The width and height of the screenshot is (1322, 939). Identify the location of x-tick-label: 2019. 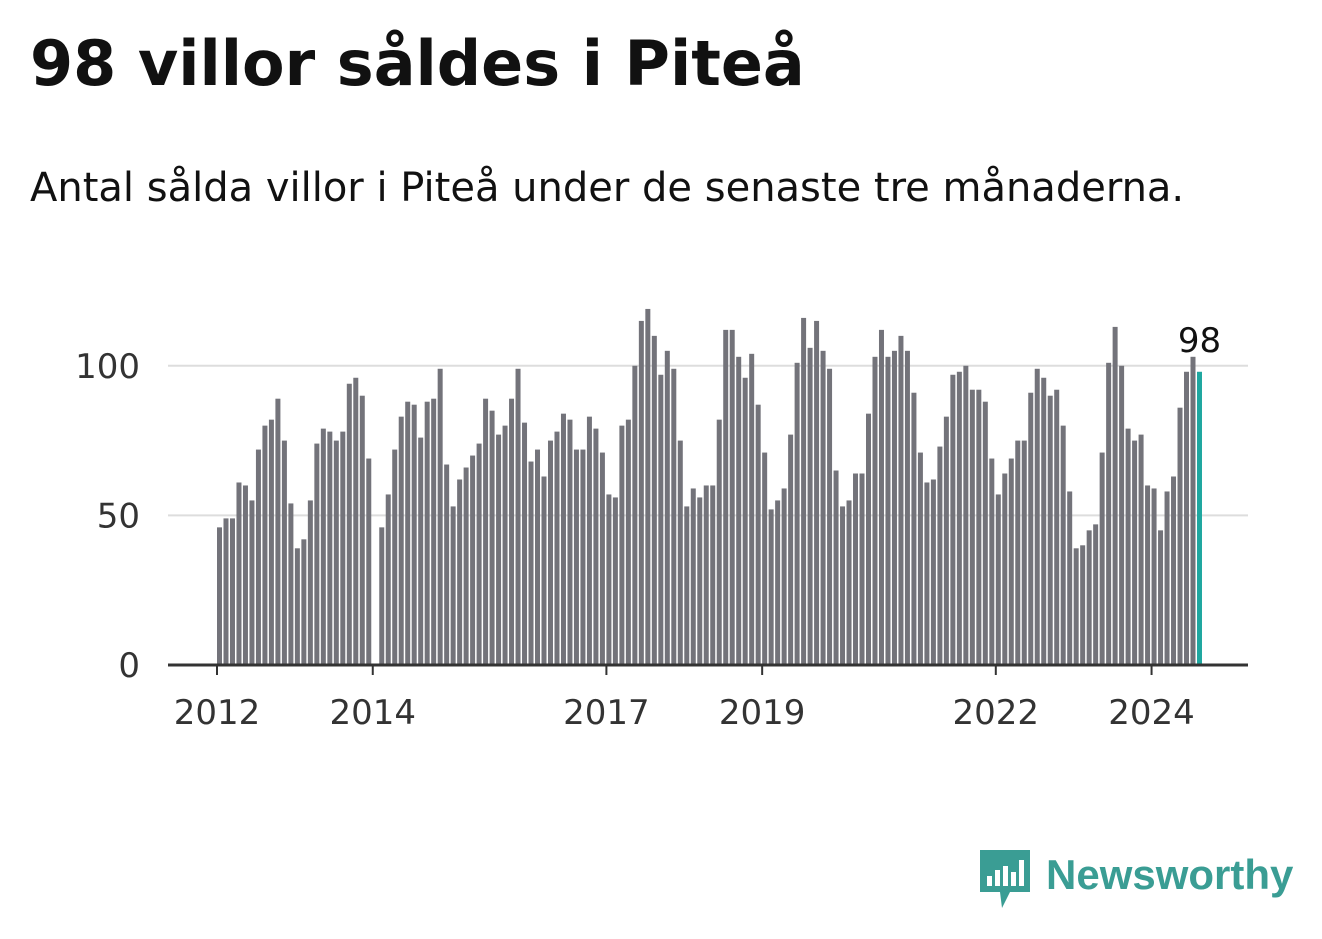
(762, 713).